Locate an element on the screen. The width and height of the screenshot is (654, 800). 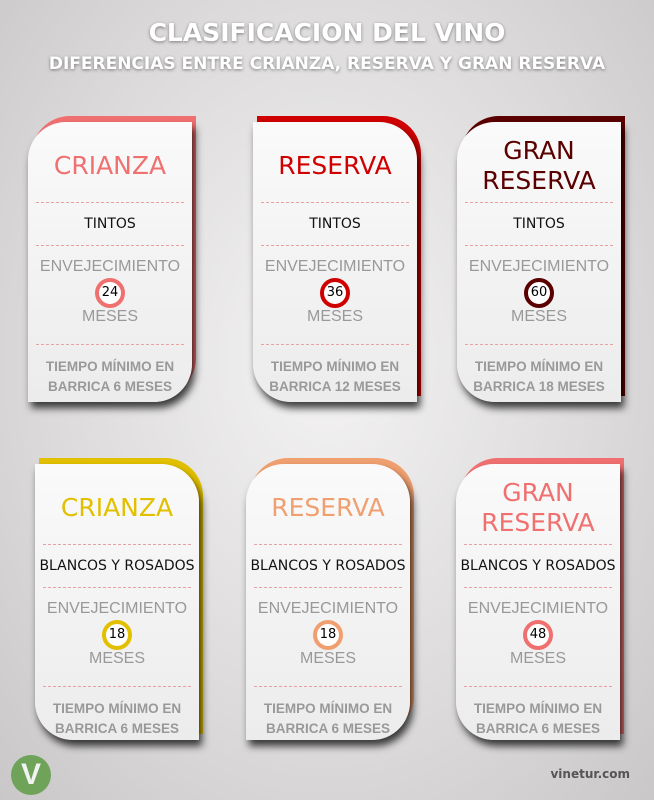
months-badge: 48 is located at coordinates (538, 635).